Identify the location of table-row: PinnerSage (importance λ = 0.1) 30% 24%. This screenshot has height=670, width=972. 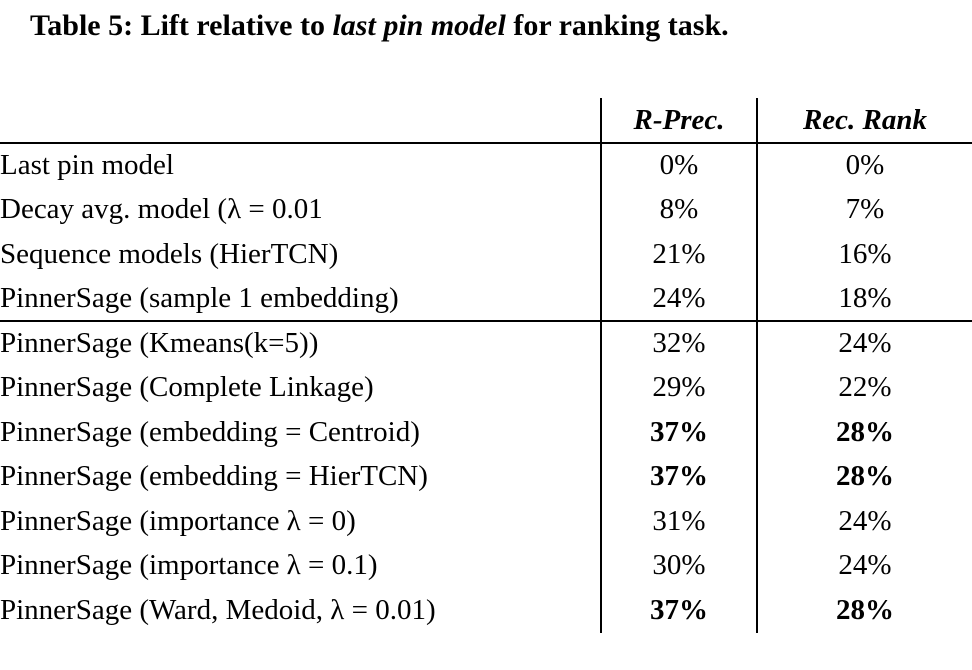
(486, 565).